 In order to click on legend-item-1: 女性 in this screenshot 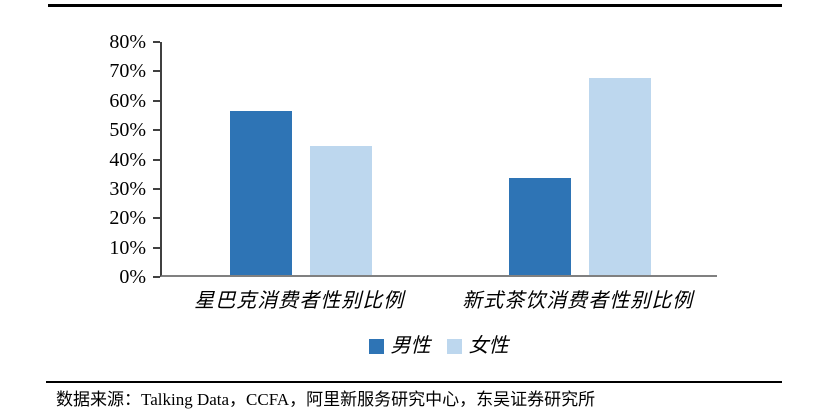, I will do `click(477, 346)`.